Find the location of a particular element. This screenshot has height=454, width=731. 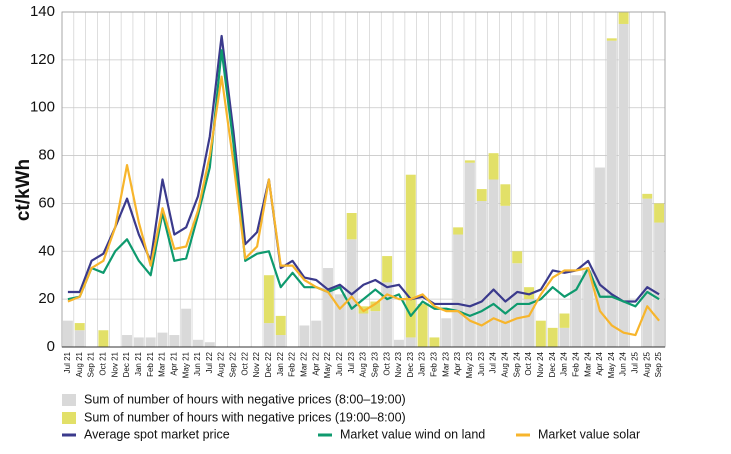

legend-swatch is located at coordinates (69, 418).